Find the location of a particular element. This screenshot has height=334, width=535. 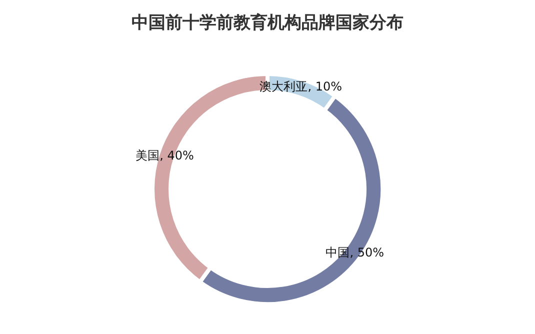

slice-label: 澳大利亚, 10% is located at coordinates (301, 86).